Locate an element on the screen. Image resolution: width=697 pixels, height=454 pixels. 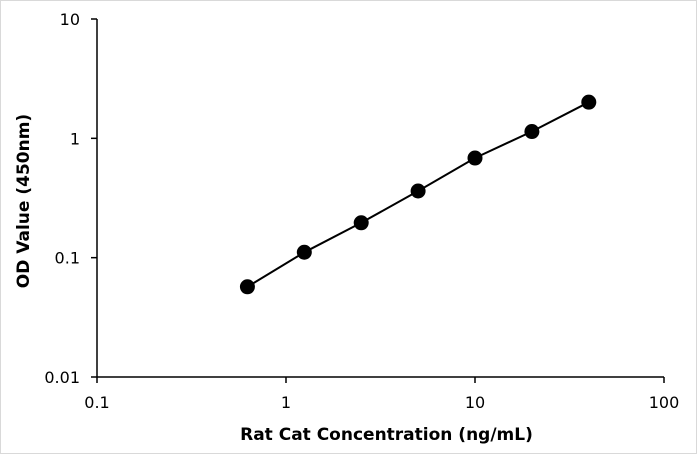
x-tick-label: 1 is located at coordinates (286, 402).